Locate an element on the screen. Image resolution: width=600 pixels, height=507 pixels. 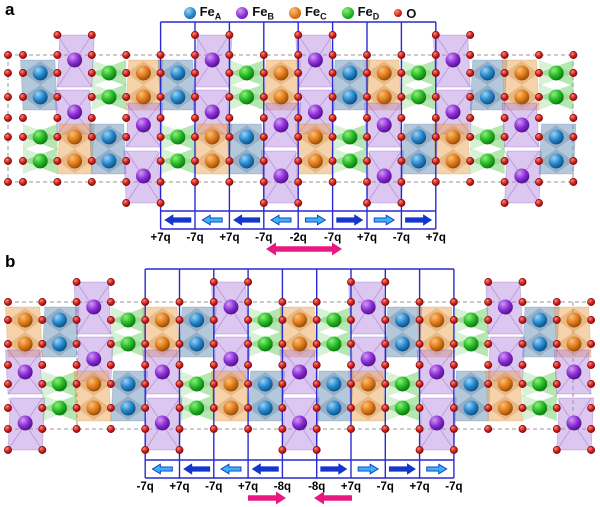
discommensuration-arrow is located at coordinates (285, 249).